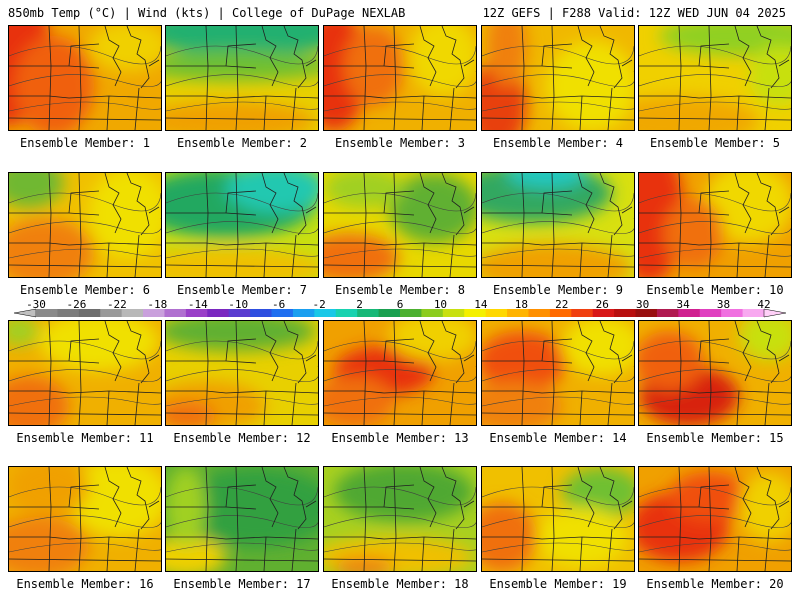  What do you see at coordinates (197, 304) in the screenshot?
I see `colorbar-tick-label: -14` at bounding box center [197, 304].